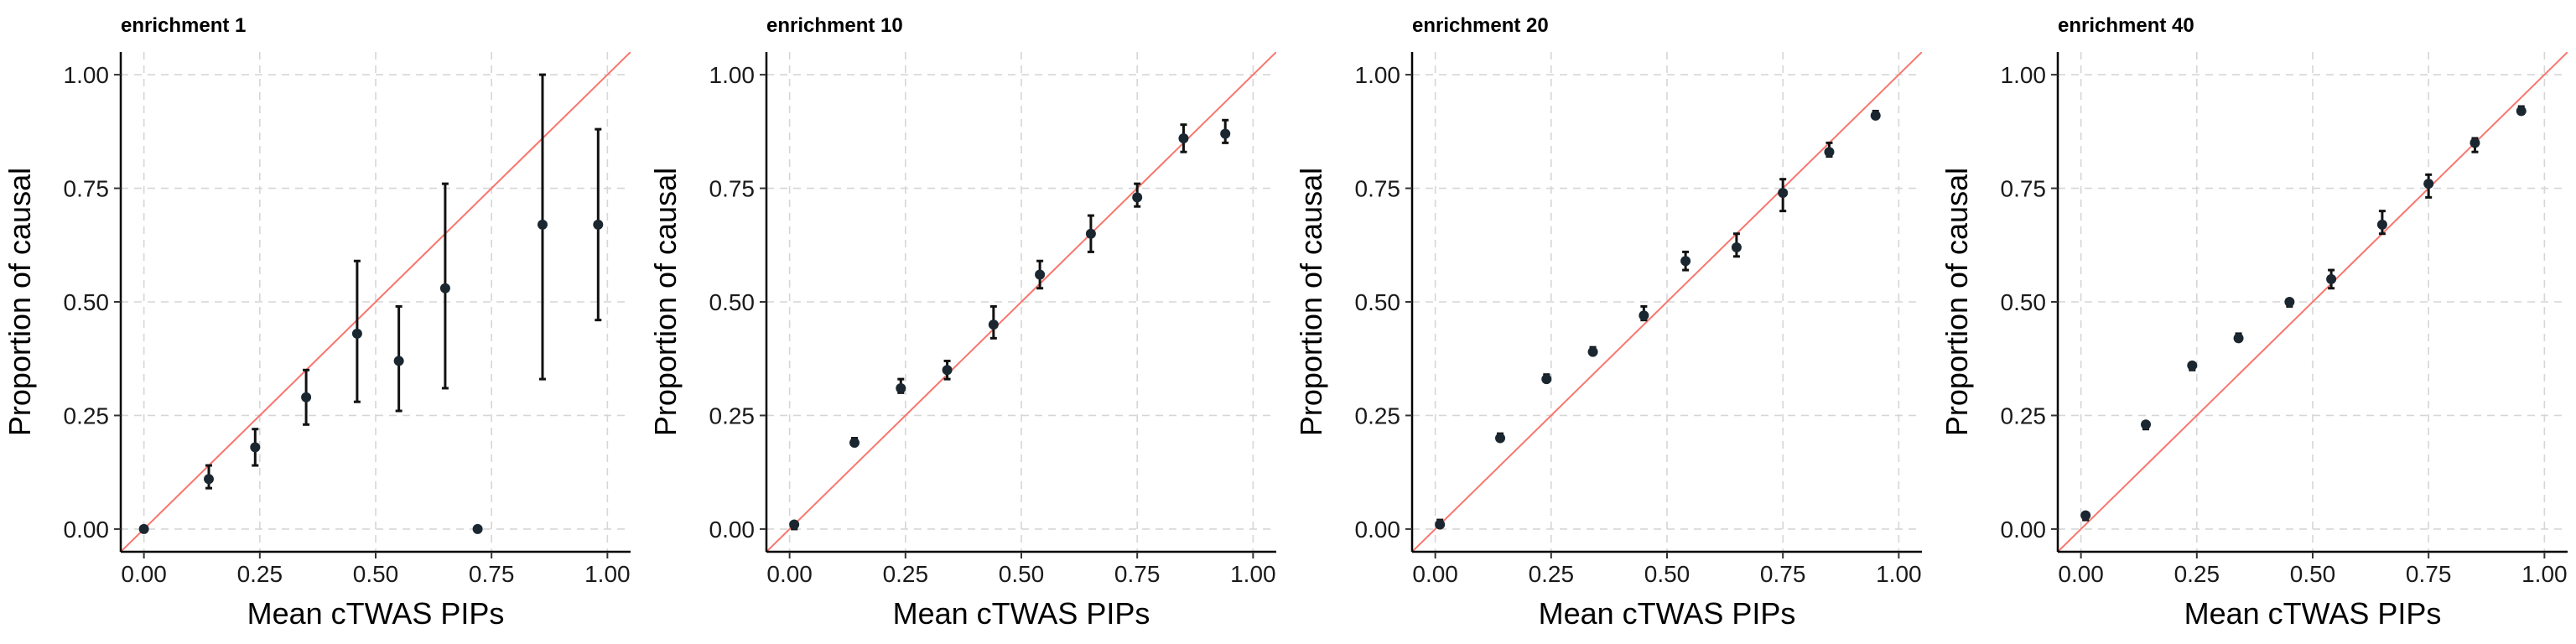 This screenshot has width=2576, height=644. What do you see at coordinates (1480, 25) in the screenshot?
I see `panel-title: enrichment 20` at bounding box center [1480, 25].